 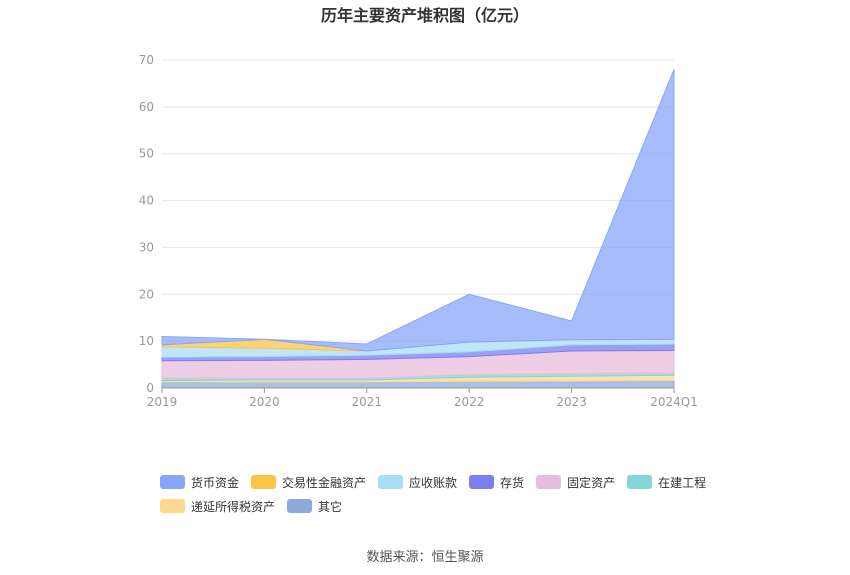 I want to click on legend-label: 递延所得税资产, so click(x=233, y=506).